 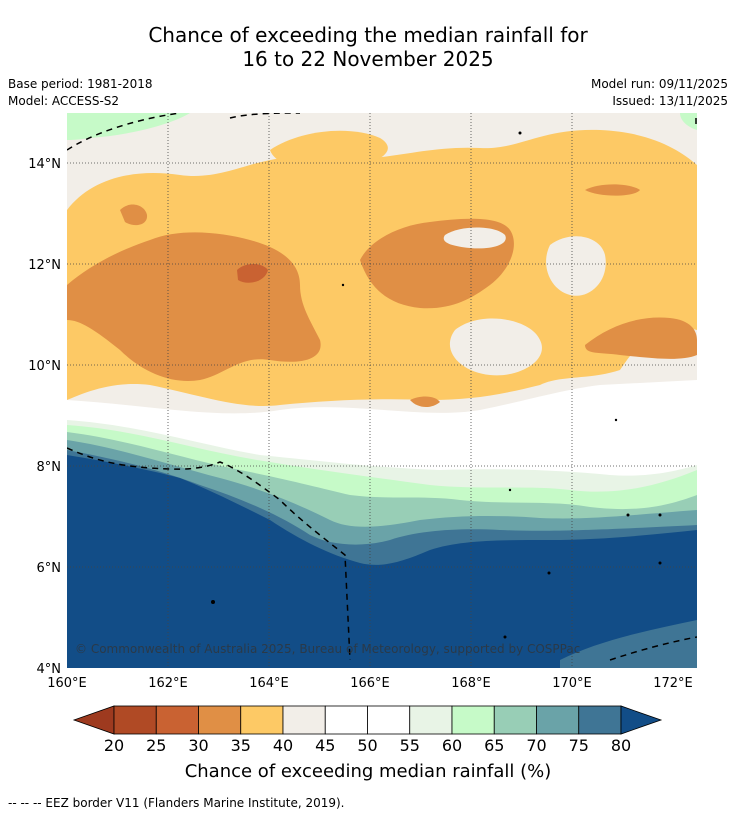 What do you see at coordinates (688, 121) in the screenshot?
I see `field-65-ne` at bounding box center [688, 121].